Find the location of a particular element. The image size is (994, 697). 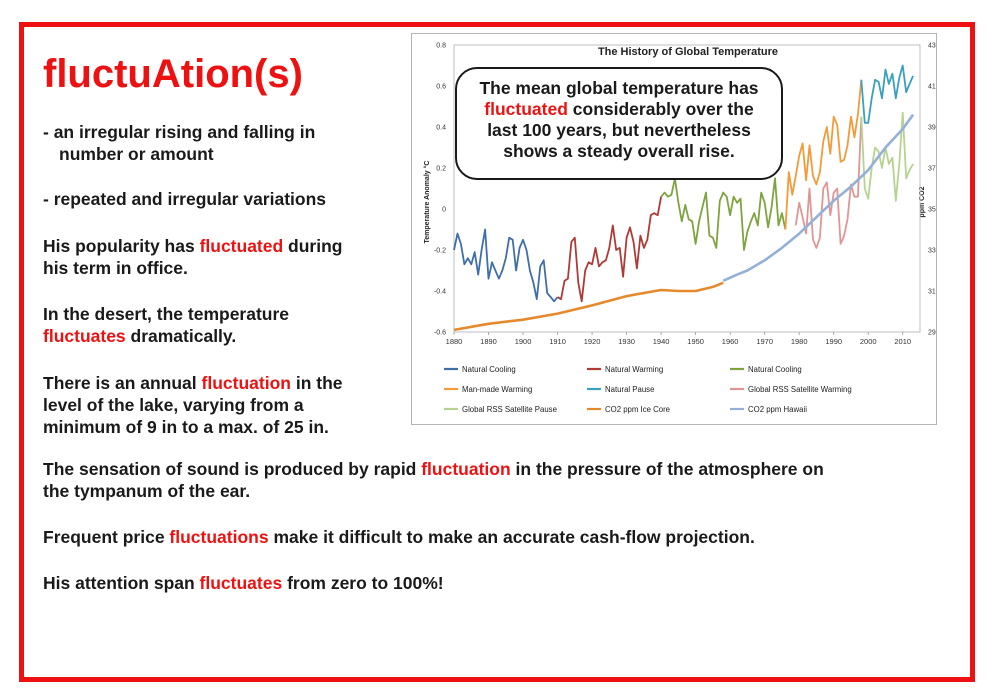

y-tick-label: 0.6 is located at coordinates (441, 87).